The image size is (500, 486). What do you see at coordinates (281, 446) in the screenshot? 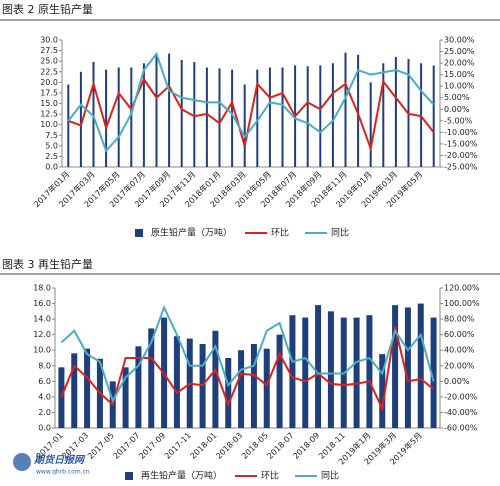
I see `x-tick-label: 2018-07` at bounding box center [281, 446].